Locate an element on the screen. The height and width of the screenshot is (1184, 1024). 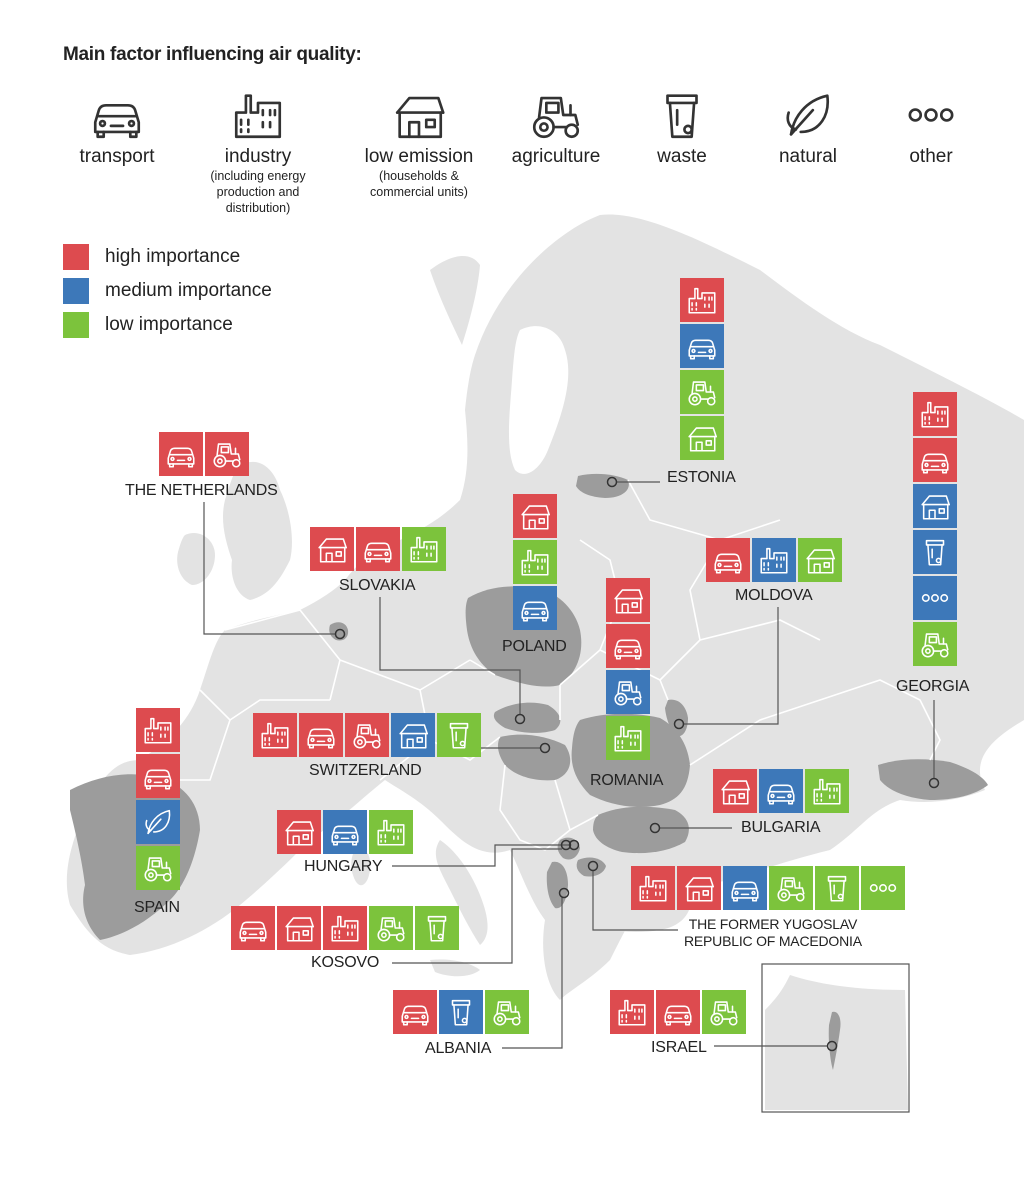
factor-tile-waste-medium is located at coordinates (935, 552).